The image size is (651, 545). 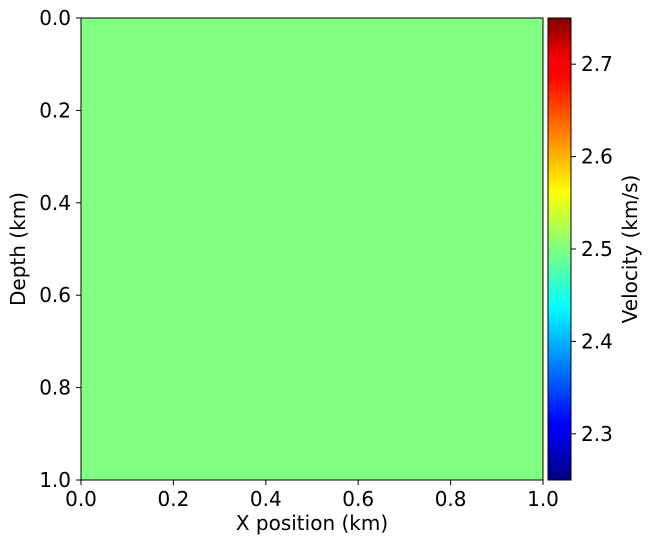 What do you see at coordinates (55, 480) in the screenshot?
I see `y-tick-label: 1.0` at bounding box center [55, 480].